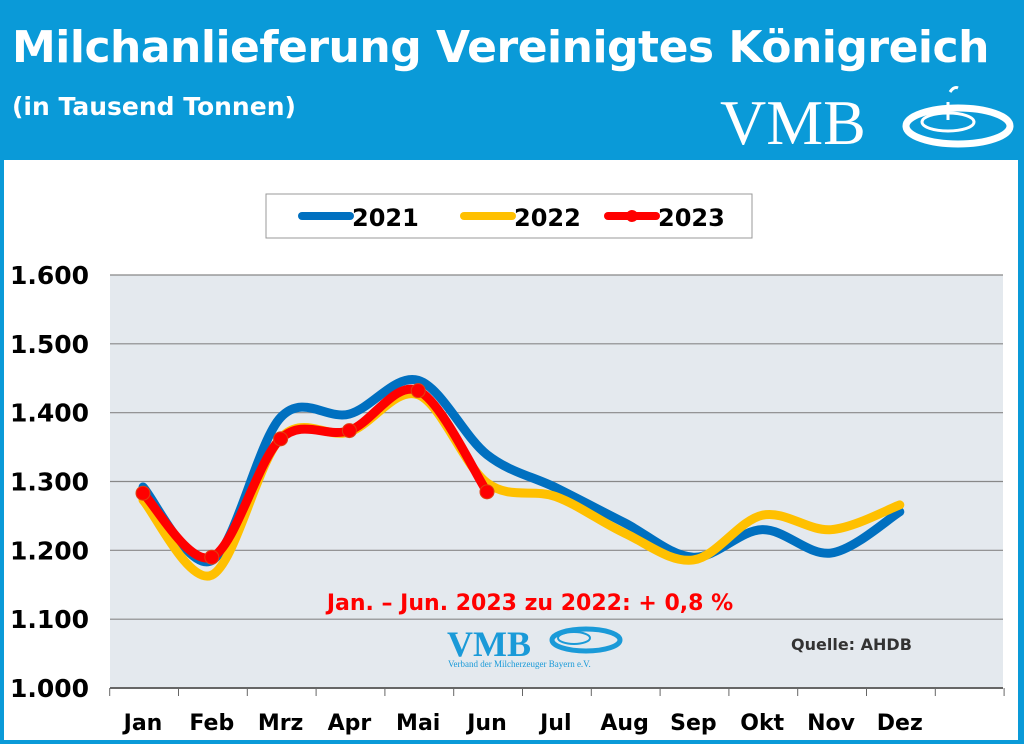 The height and width of the screenshot is (744, 1024). What do you see at coordinates (554, 723) in the screenshot?
I see `x-tick-label: Jul` at bounding box center [554, 723].